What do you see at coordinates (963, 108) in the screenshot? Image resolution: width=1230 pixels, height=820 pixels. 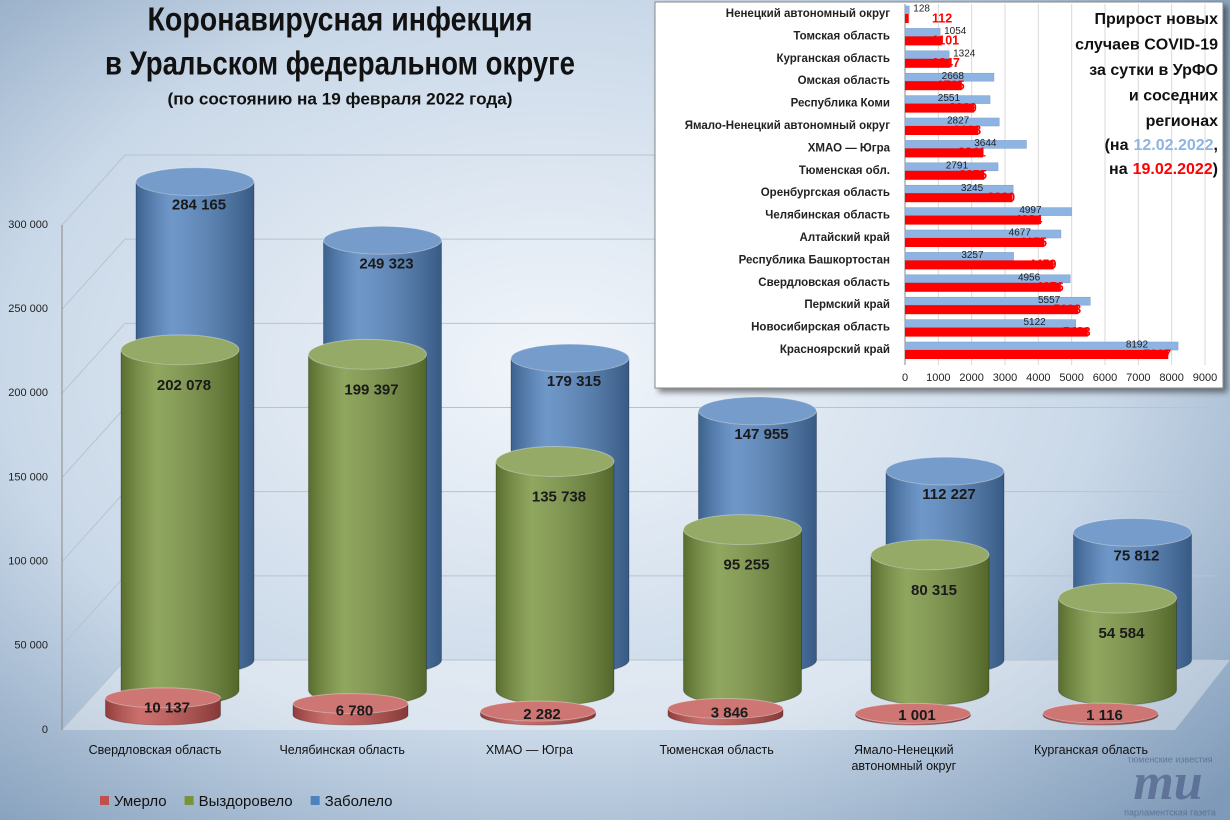 I see `value-label: 2069` at bounding box center [963, 108].